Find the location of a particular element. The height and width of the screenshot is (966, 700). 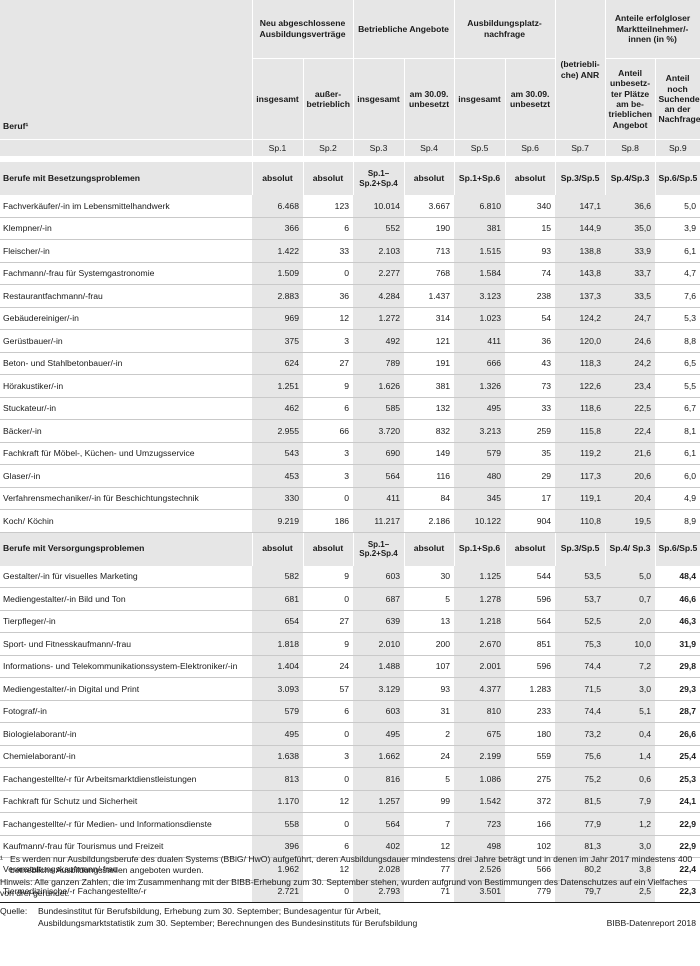

cell-sp8: 24,2 is located at coordinates (630, 363).